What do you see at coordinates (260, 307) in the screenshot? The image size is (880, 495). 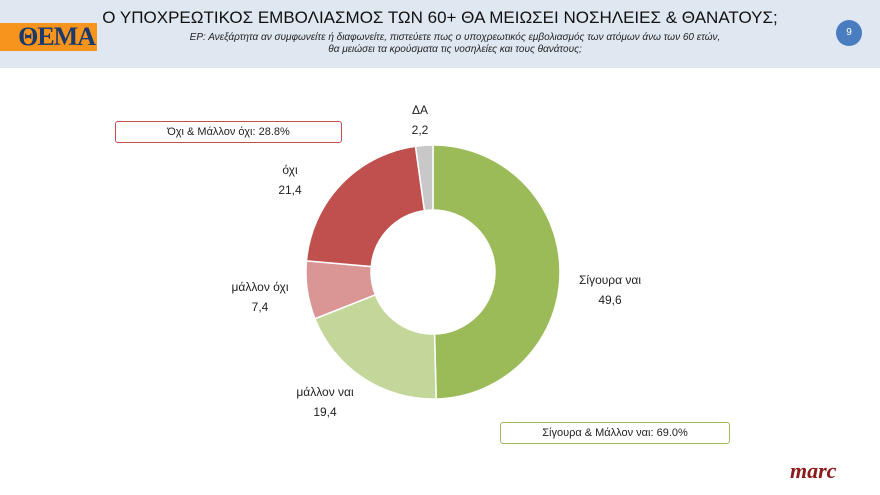 I see `value-label: 7,4` at bounding box center [260, 307].